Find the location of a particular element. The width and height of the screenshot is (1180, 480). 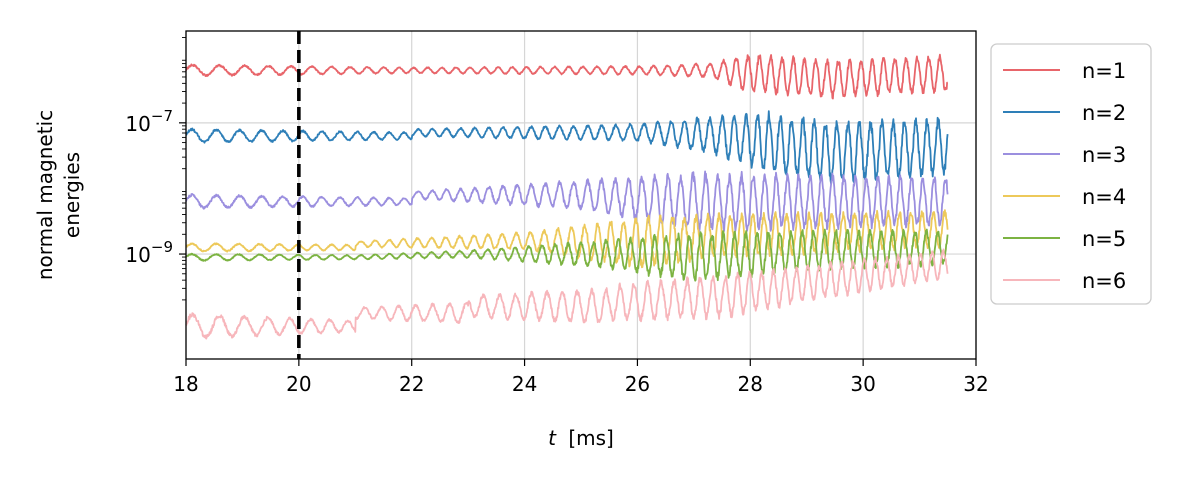

legend-box is located at coordinates (1071, 174).